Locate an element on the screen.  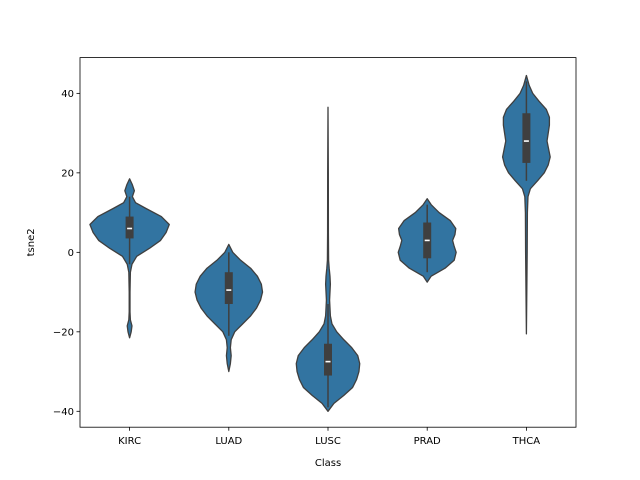
y-axis-label: tsne2 is located at coordinates (31, 242).